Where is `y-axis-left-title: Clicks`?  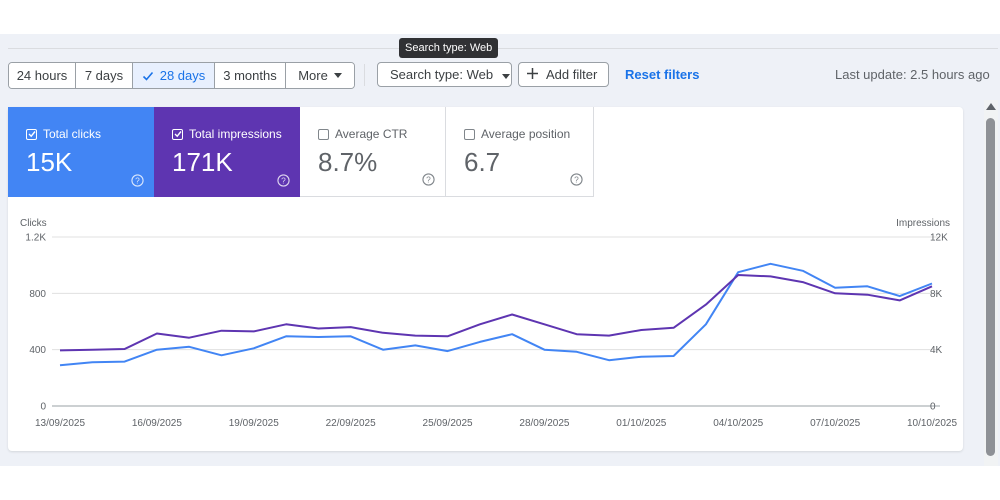
y-axis-left-title: Clicks is located at coordinates (33, 223).